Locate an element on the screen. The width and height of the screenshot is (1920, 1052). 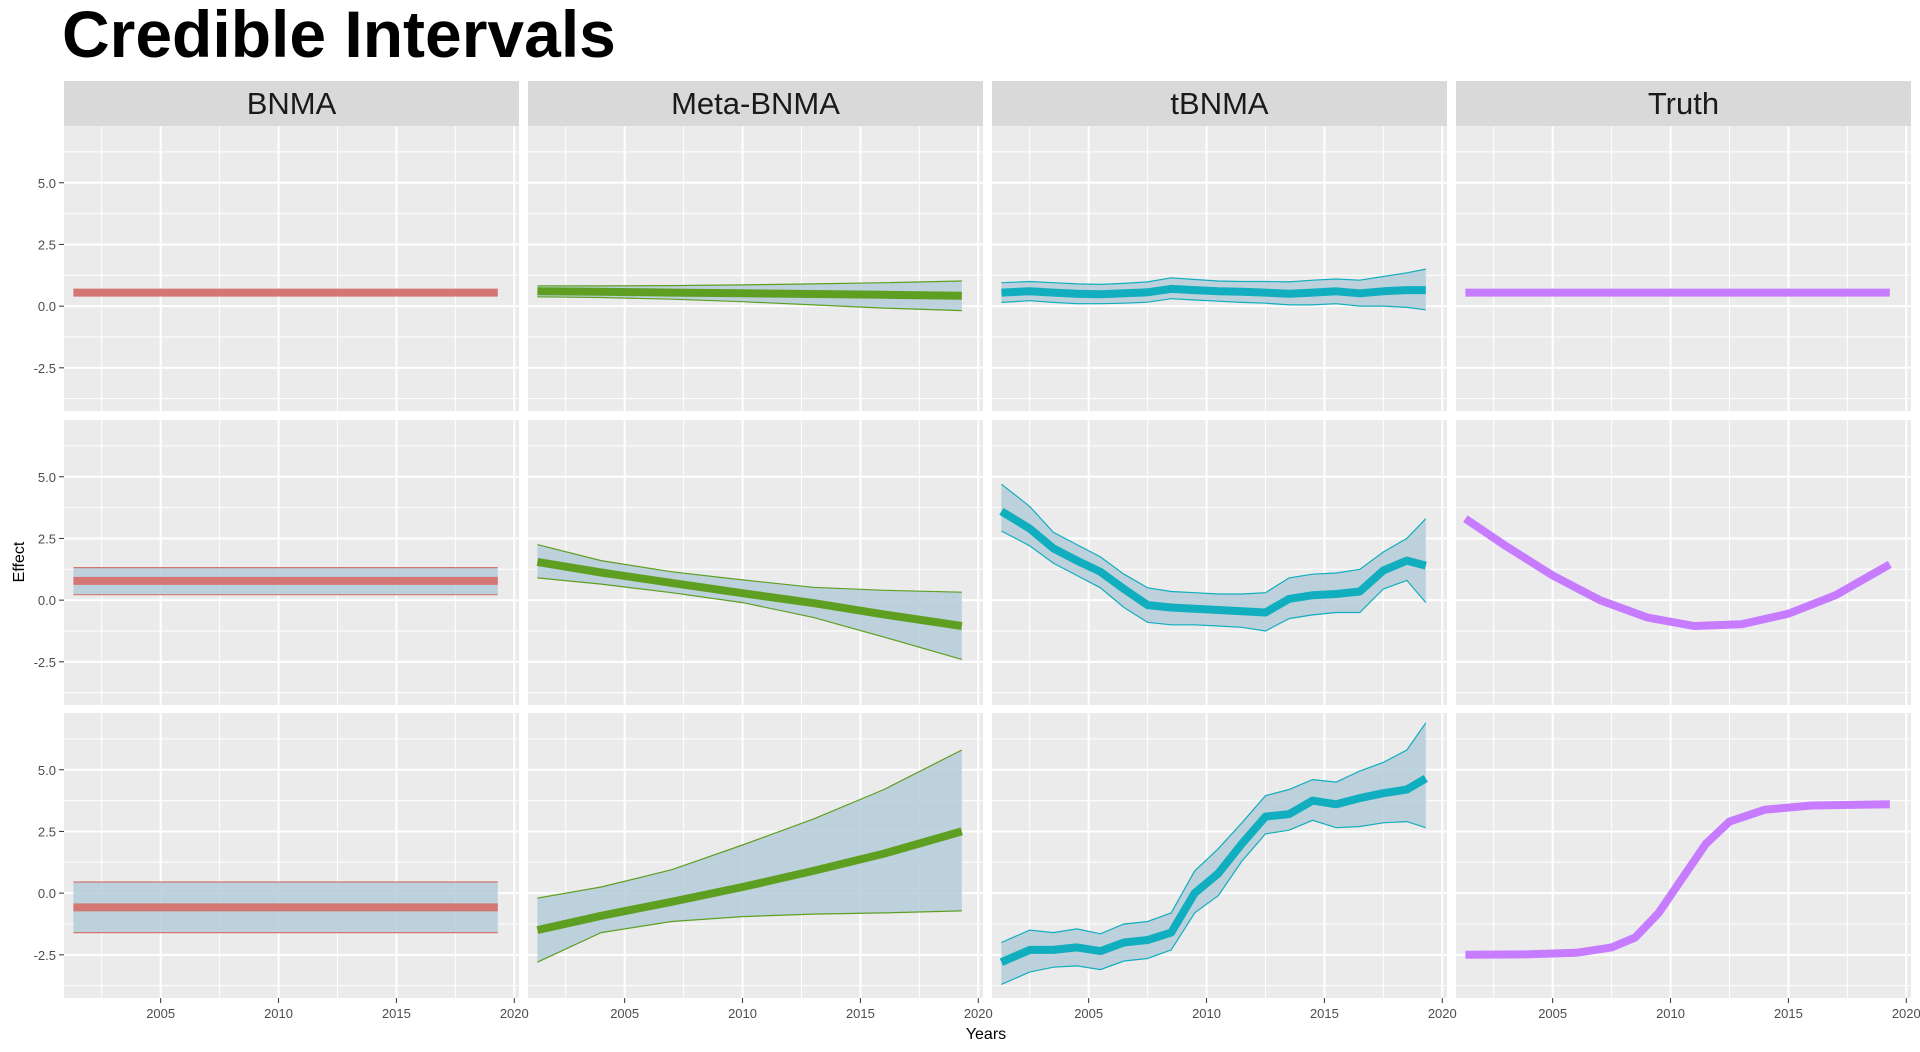
facet-strip-tbnma is located at coordinates (1219, 103).